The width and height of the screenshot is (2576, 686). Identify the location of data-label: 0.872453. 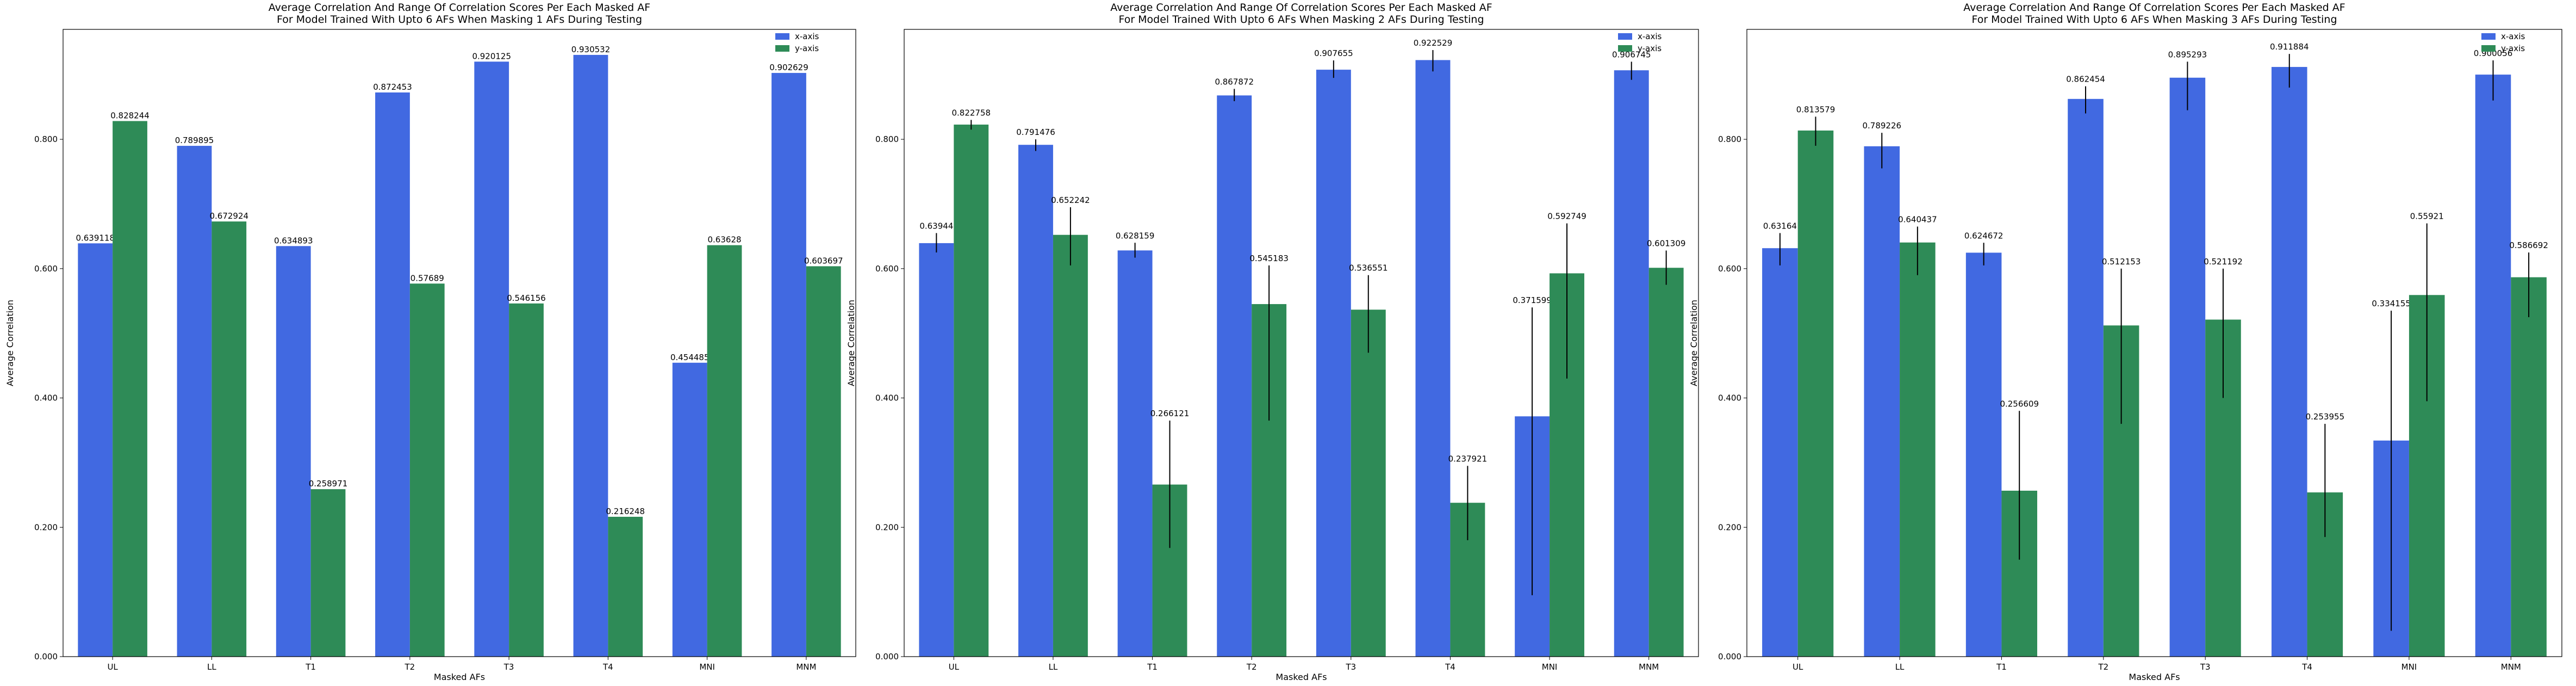
(392, 87).